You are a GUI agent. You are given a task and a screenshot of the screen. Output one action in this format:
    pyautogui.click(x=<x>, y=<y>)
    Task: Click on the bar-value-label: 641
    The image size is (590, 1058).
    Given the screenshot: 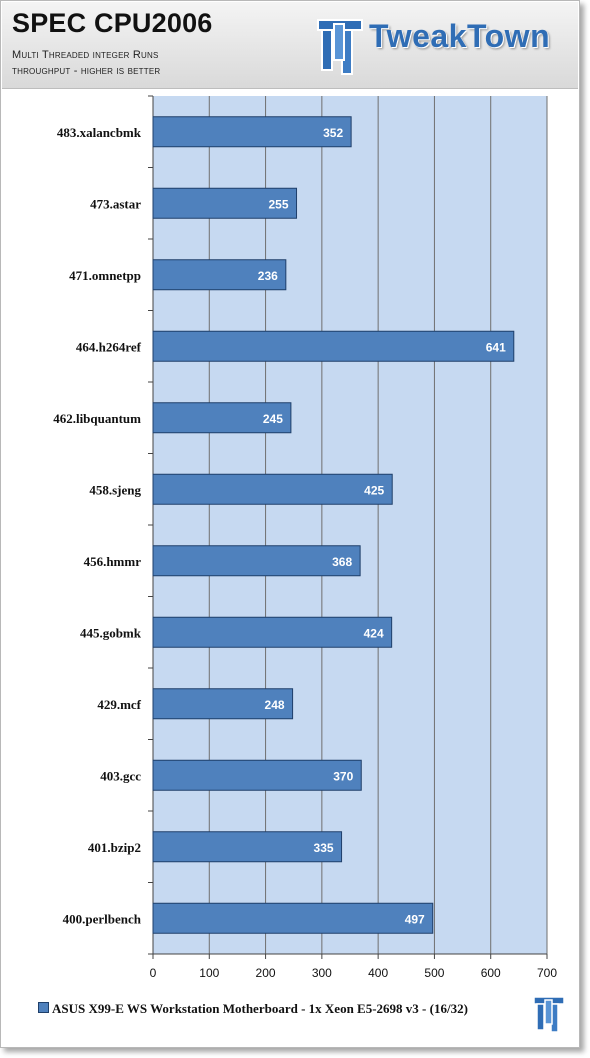 What is the action you would take?
    pyautogui.click(x=496, y=347)
    